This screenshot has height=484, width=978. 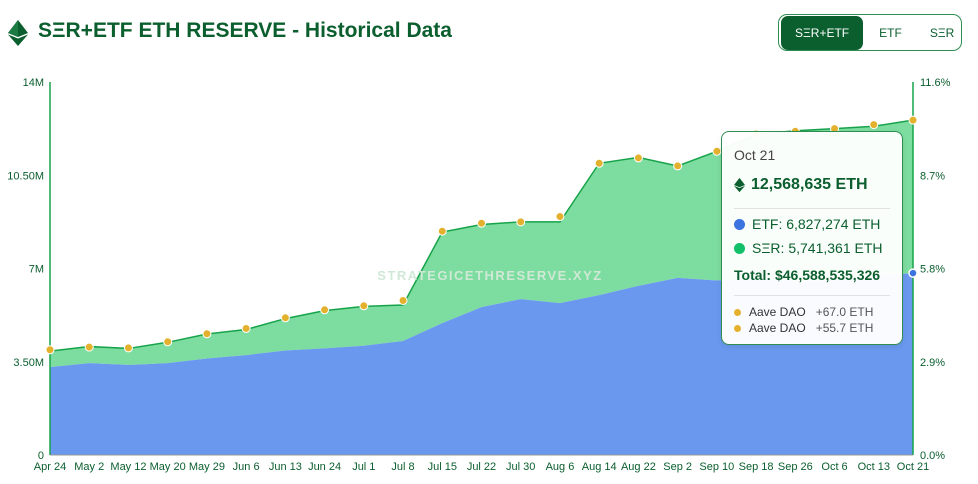 What do you see at coordinates (33, 83) in the screenshot?
I see `y-tick-label: 14M` at bounding box center [33, 83].